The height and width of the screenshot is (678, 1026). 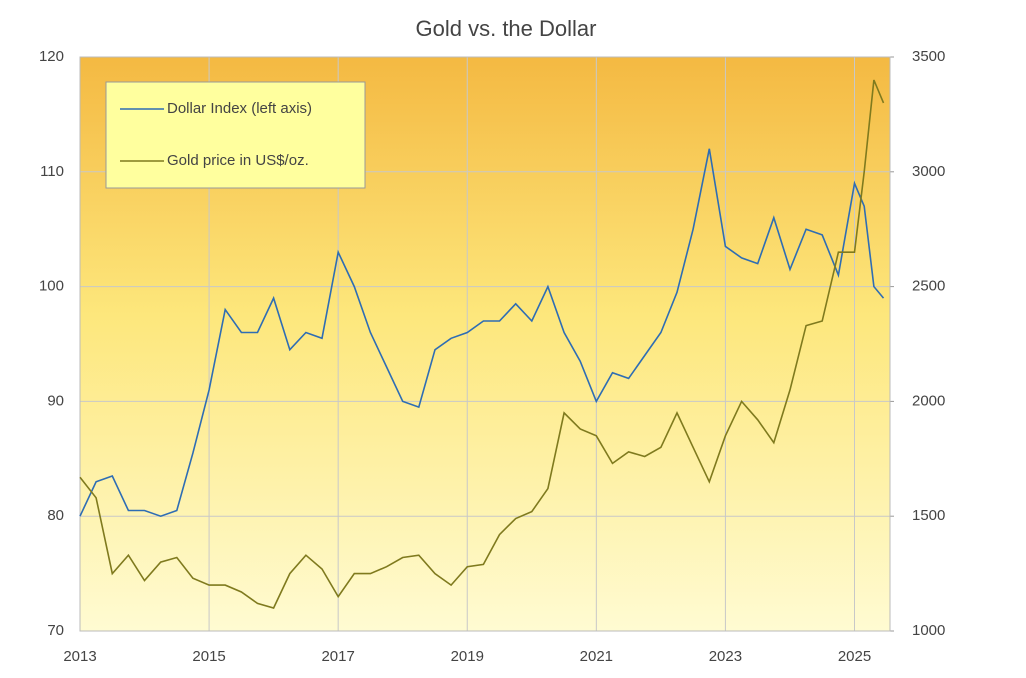 I want to click on legend-label: Gold price in US$/oz., so click(x=238, y=160).